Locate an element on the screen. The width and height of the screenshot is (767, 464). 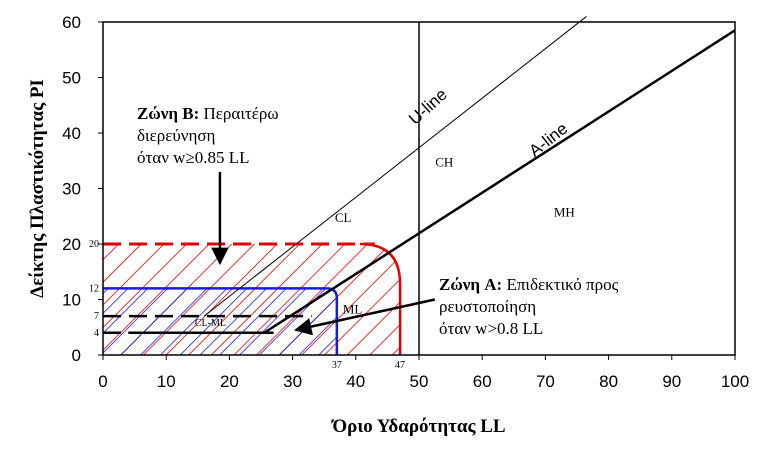
zone-a-line3: όταν w>0.8 LL is located at coordinates (491, 328).